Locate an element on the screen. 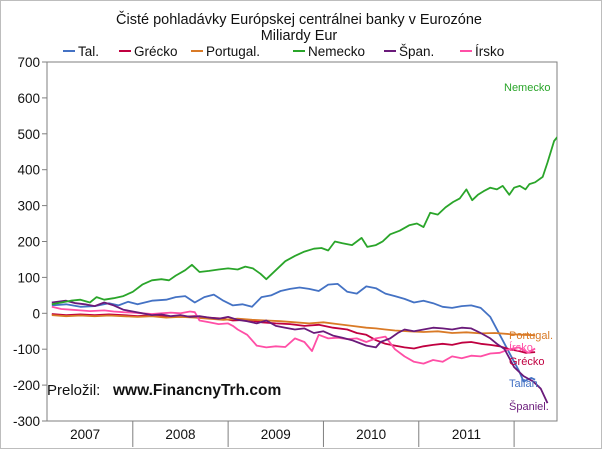 This screenshot has width=602, height=453. y-tick-label: 300 is located at coordinates (28, 206).